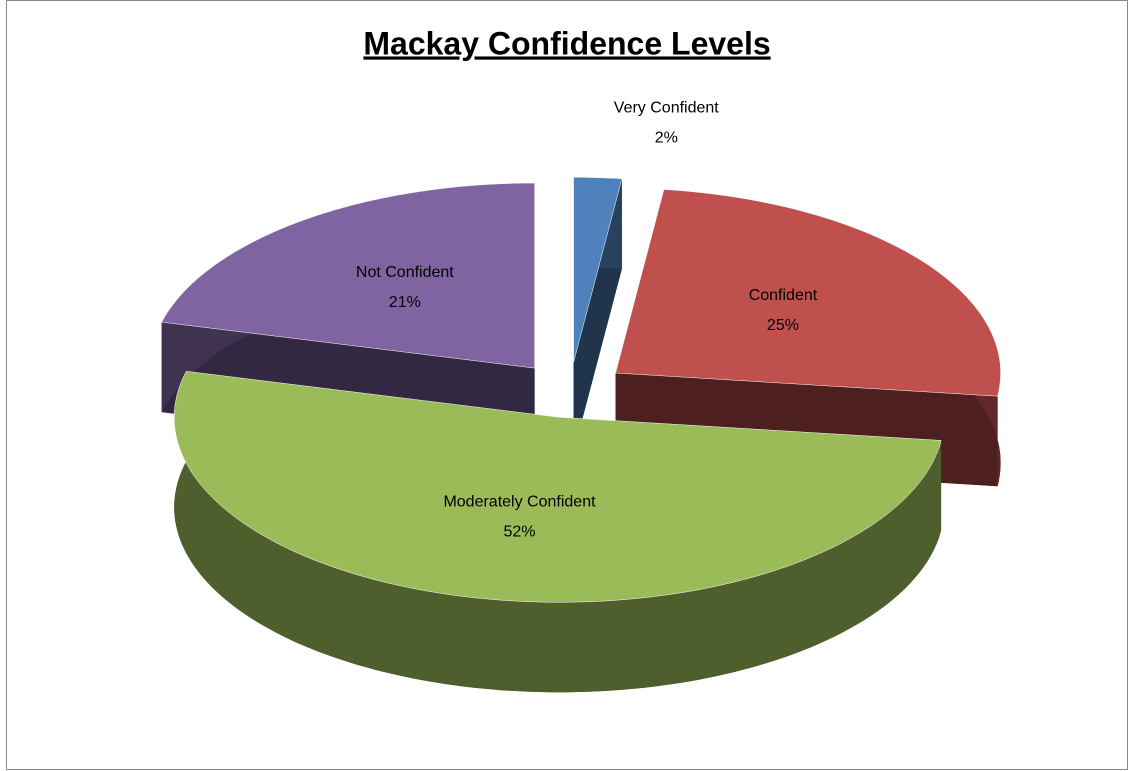 Image resolution: width=1134 pixels, height=771 pixels. Describe the element at coordinates (405, 272) in the screenshot. I see `data-label-name: Not Confident` at that location.